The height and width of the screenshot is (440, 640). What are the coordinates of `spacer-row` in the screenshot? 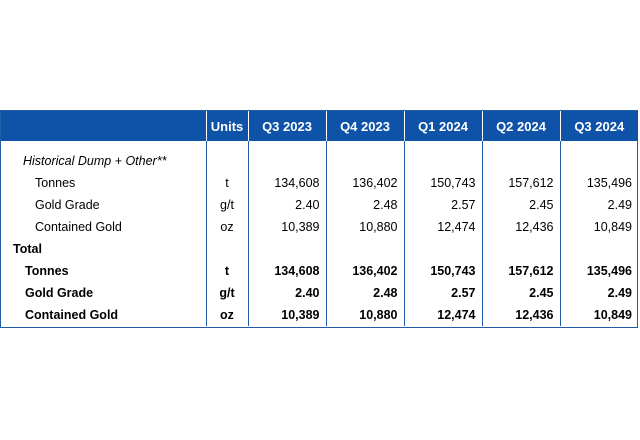 It's located at (319, 145).